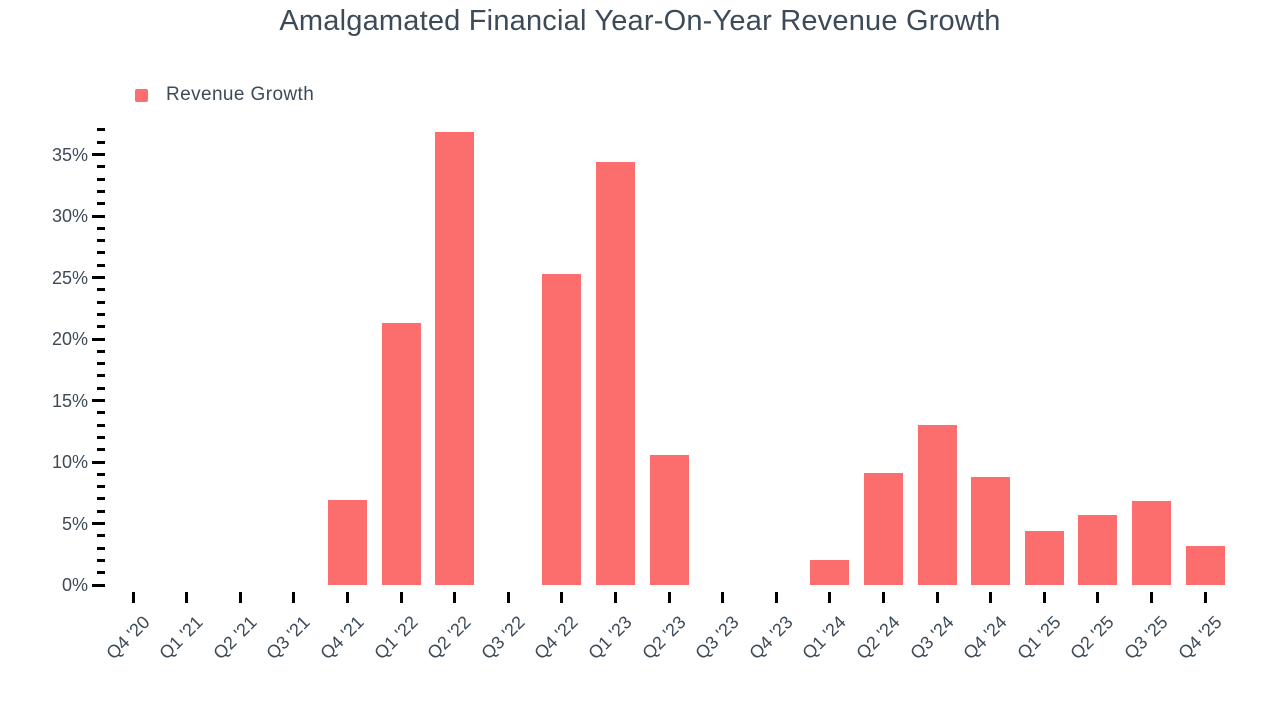 The height and width of the screenshot is (720, 1280). What do you see at coordinates (74, 523) in the screenshot?
I see `y-axis-label: 5%` at bounding box center [74, 523].